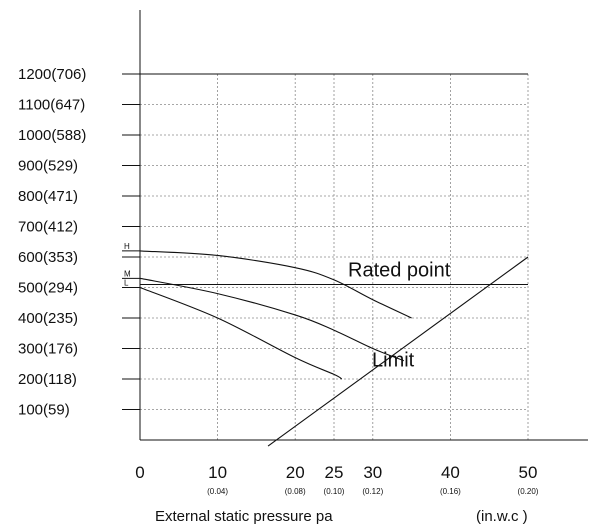  Describe the element at coordinates (48, 196) in the screenshot. I see `y-tick-label-800: 800(471)` at that location.